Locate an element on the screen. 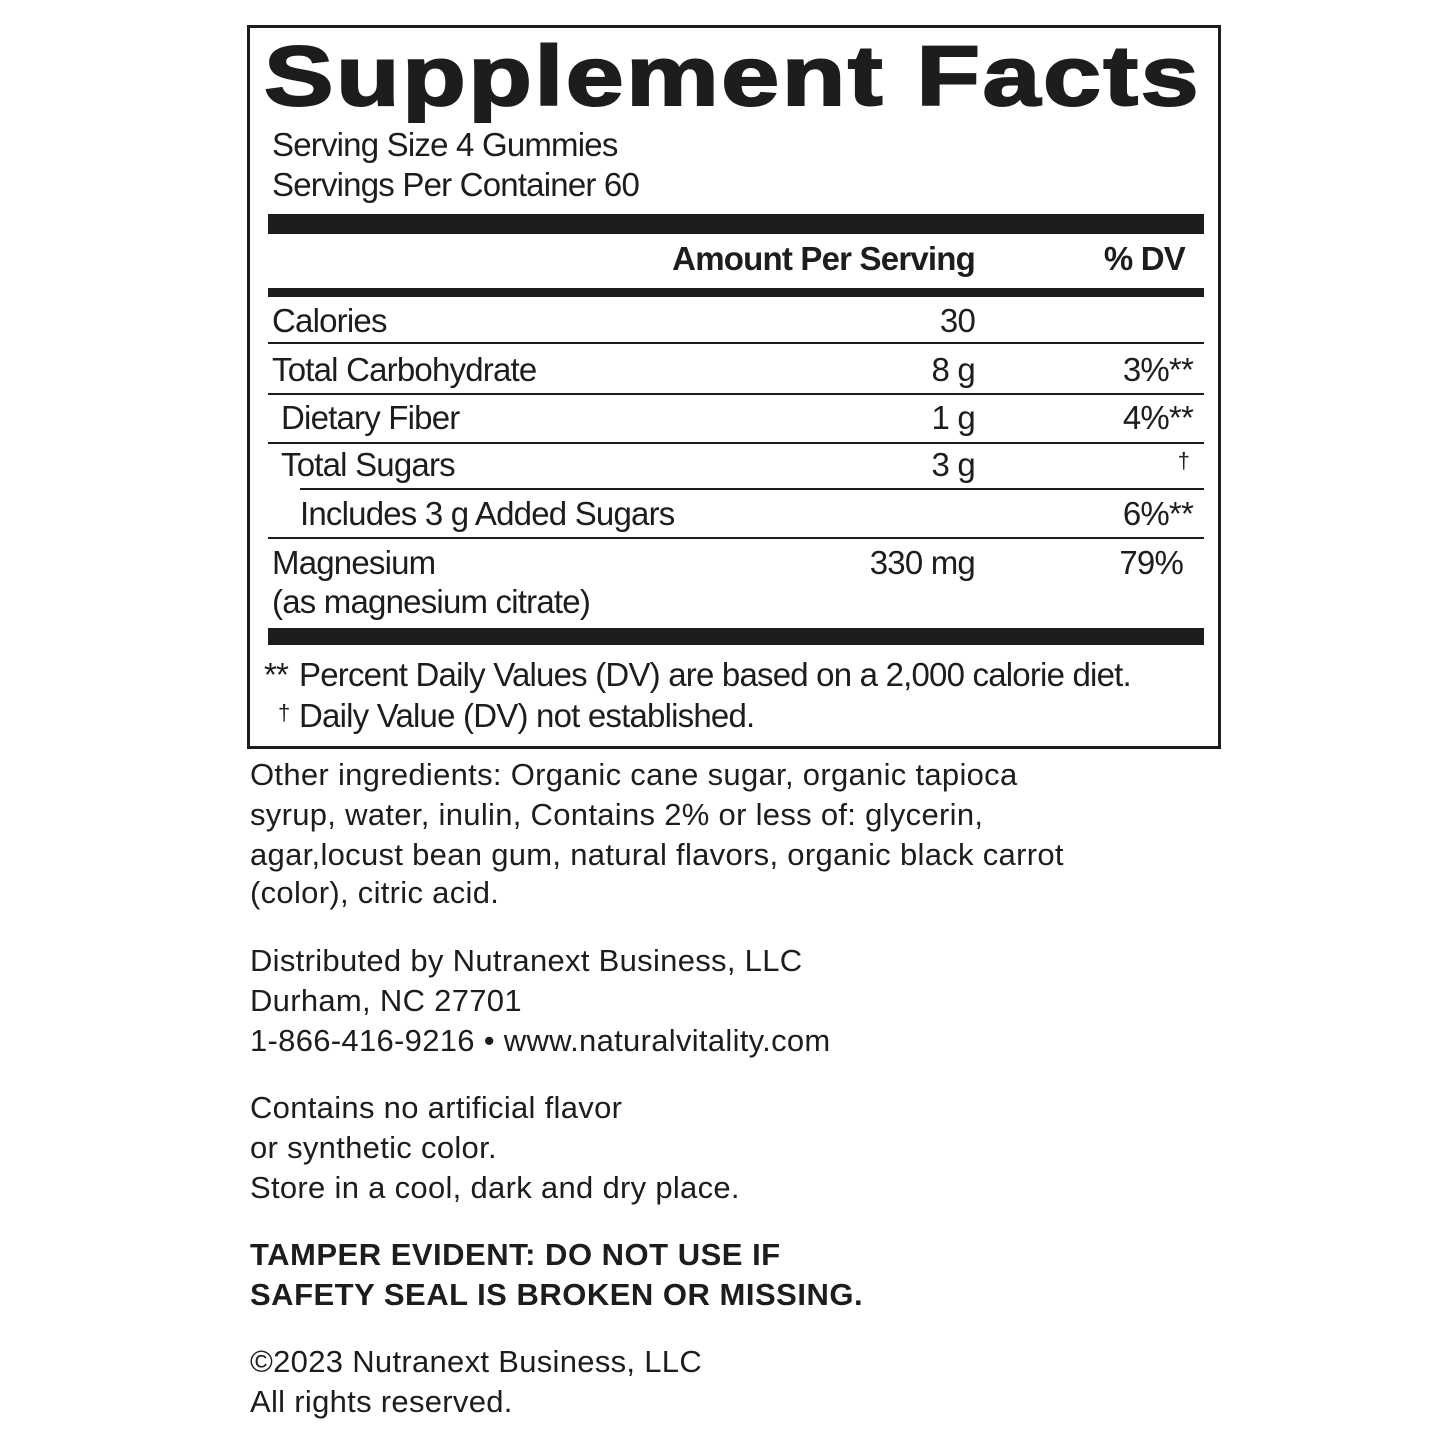 This screenshot has height=1445, width=1445. row-name: Total Sugars is located at coordinates (368, 464).